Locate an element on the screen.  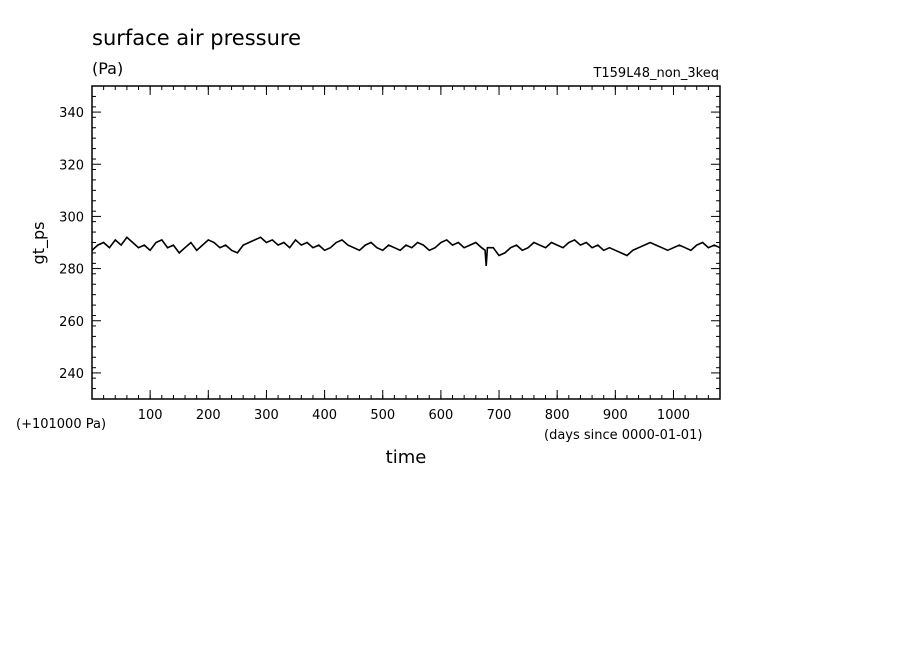
y-tick-label: 260 is located at coordinates (71, 322).